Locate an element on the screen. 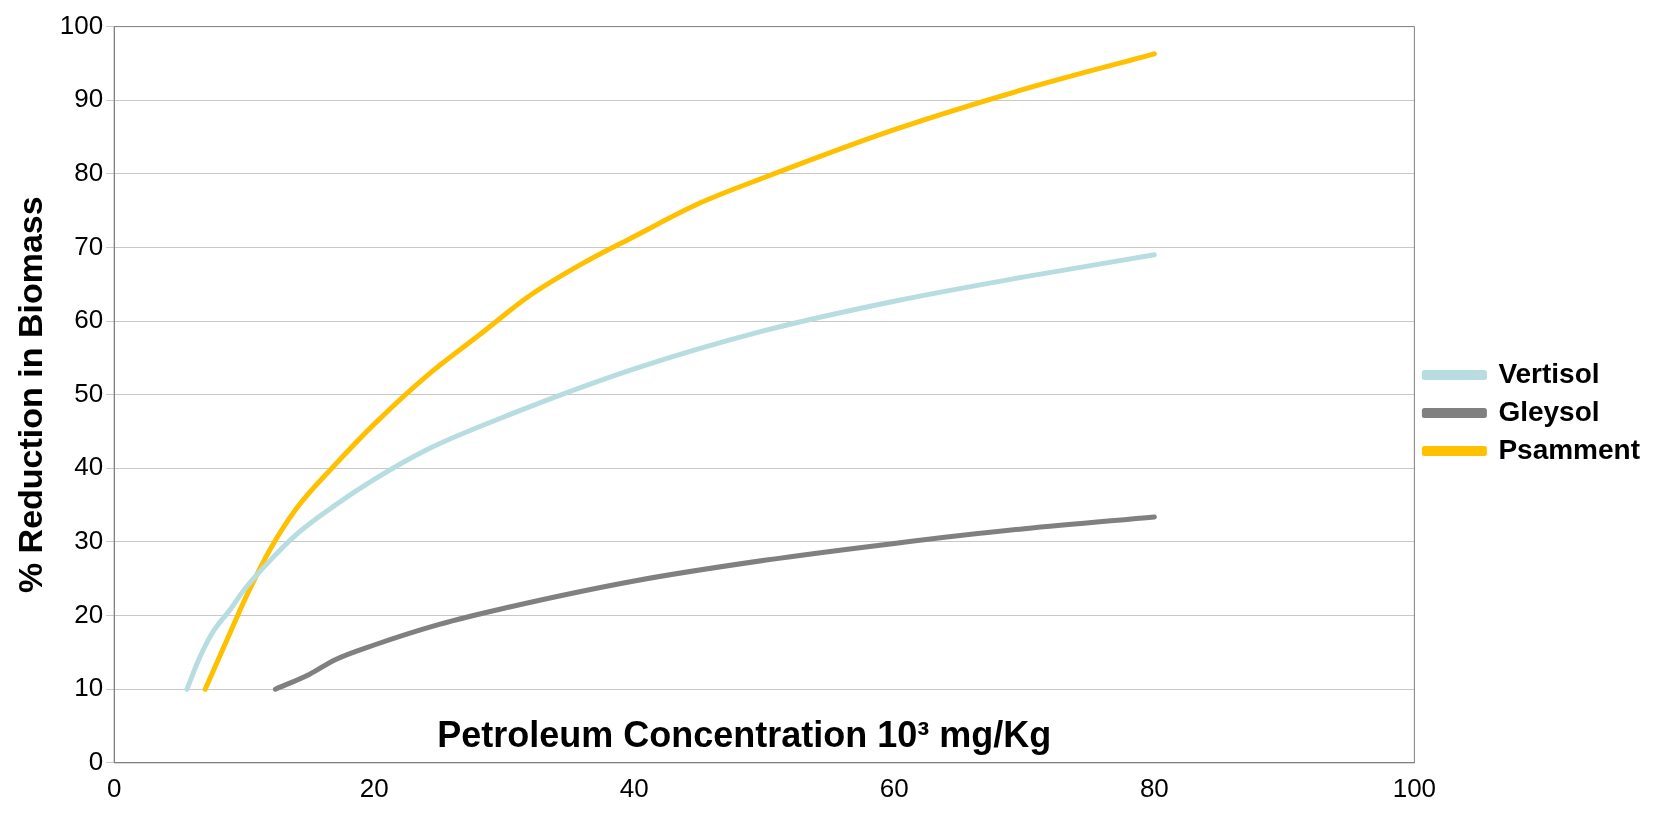 This screenshot has width=1668, height=817. y-tick-label: 40 is located at coordinates (89, 466).